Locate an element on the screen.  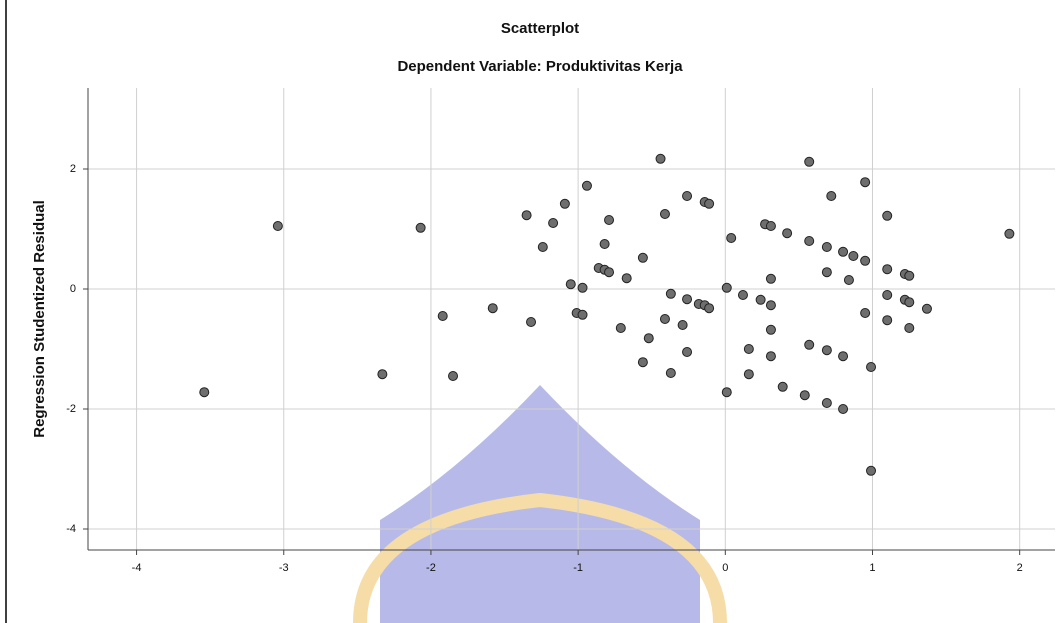
y-tick-label: -4 is located at coordinates (71, 529).